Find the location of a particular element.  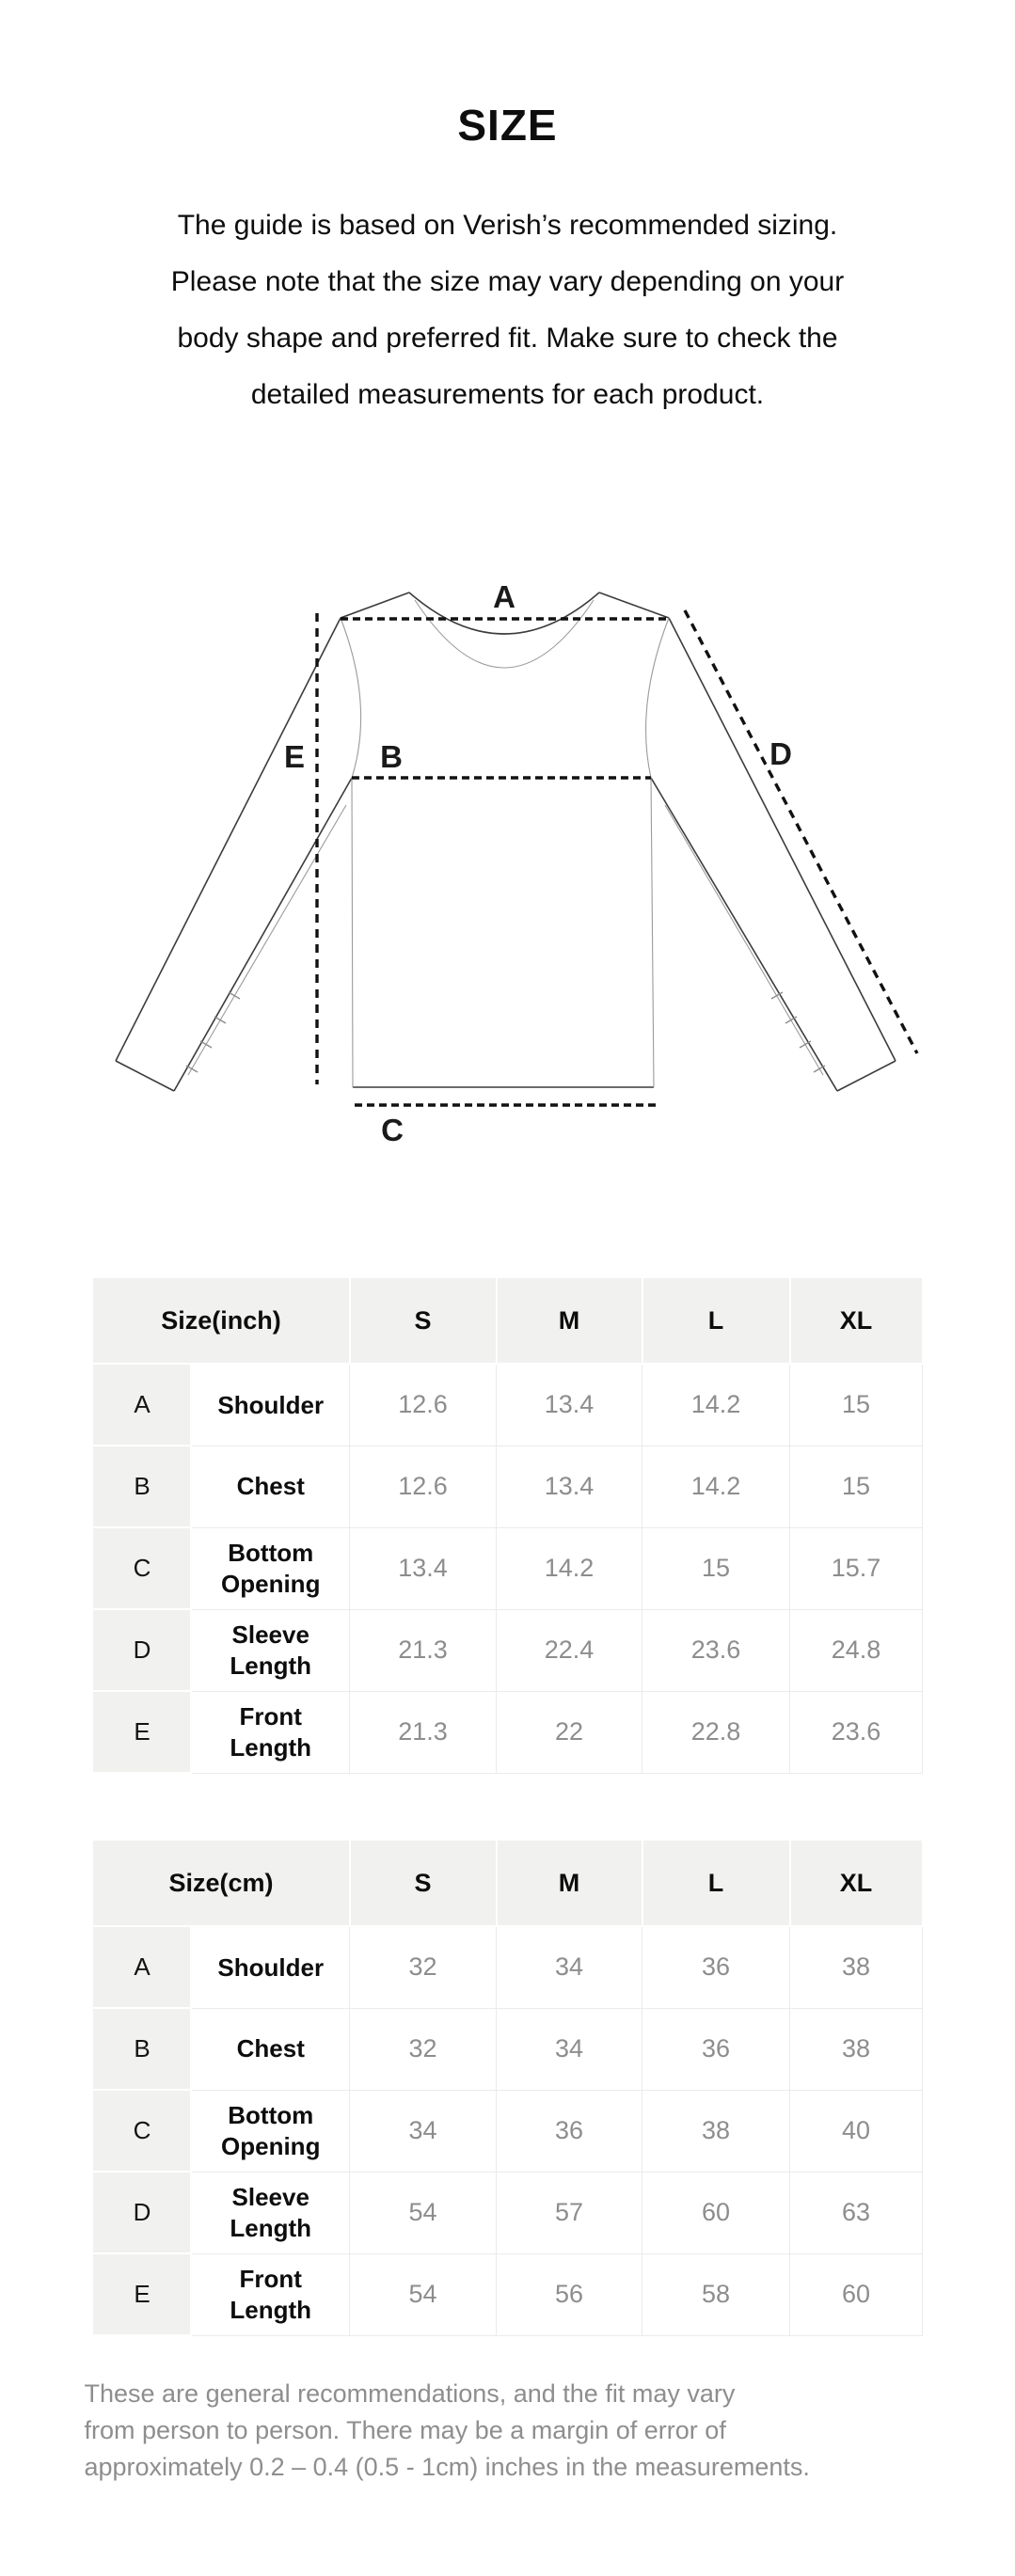

diagram-label-front-length: E is located at coordinates (293, 756).